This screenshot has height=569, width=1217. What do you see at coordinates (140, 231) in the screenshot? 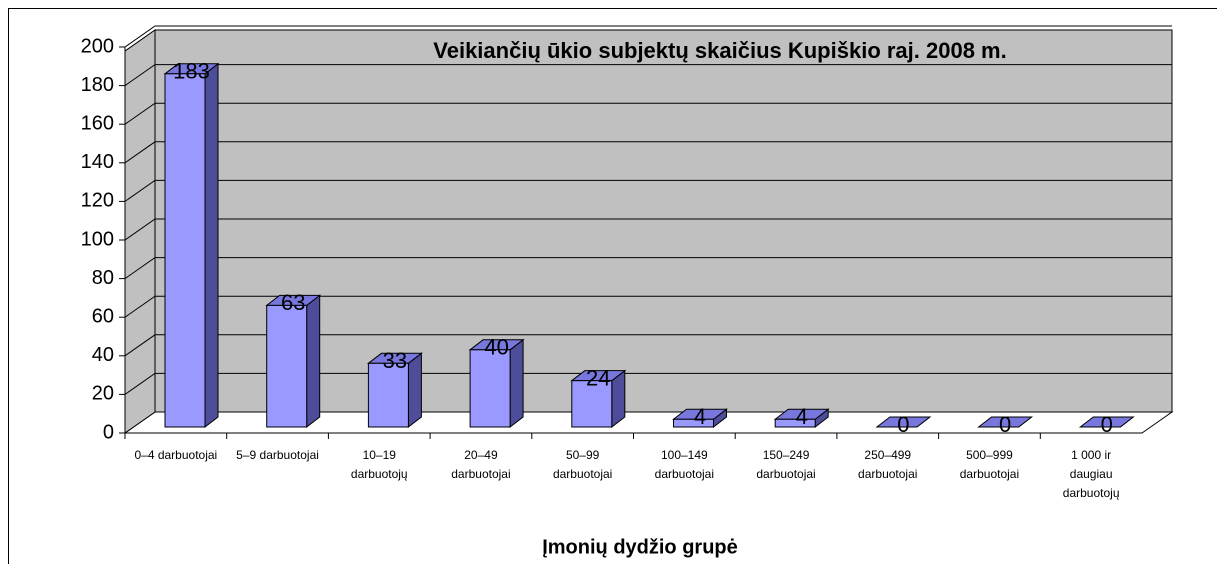
I see `side-wall` at bounding box center [140, 231].